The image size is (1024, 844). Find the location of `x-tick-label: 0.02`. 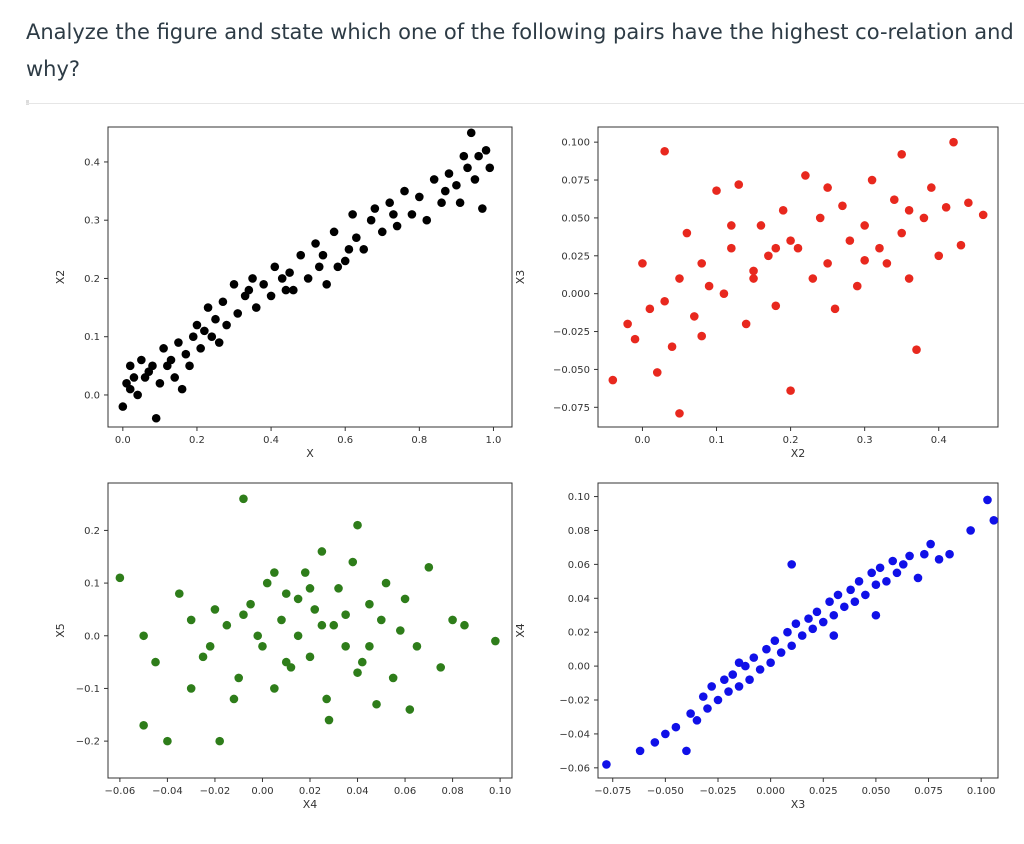

x-tick-label: 0.02 is located at coordinates (310, 791).